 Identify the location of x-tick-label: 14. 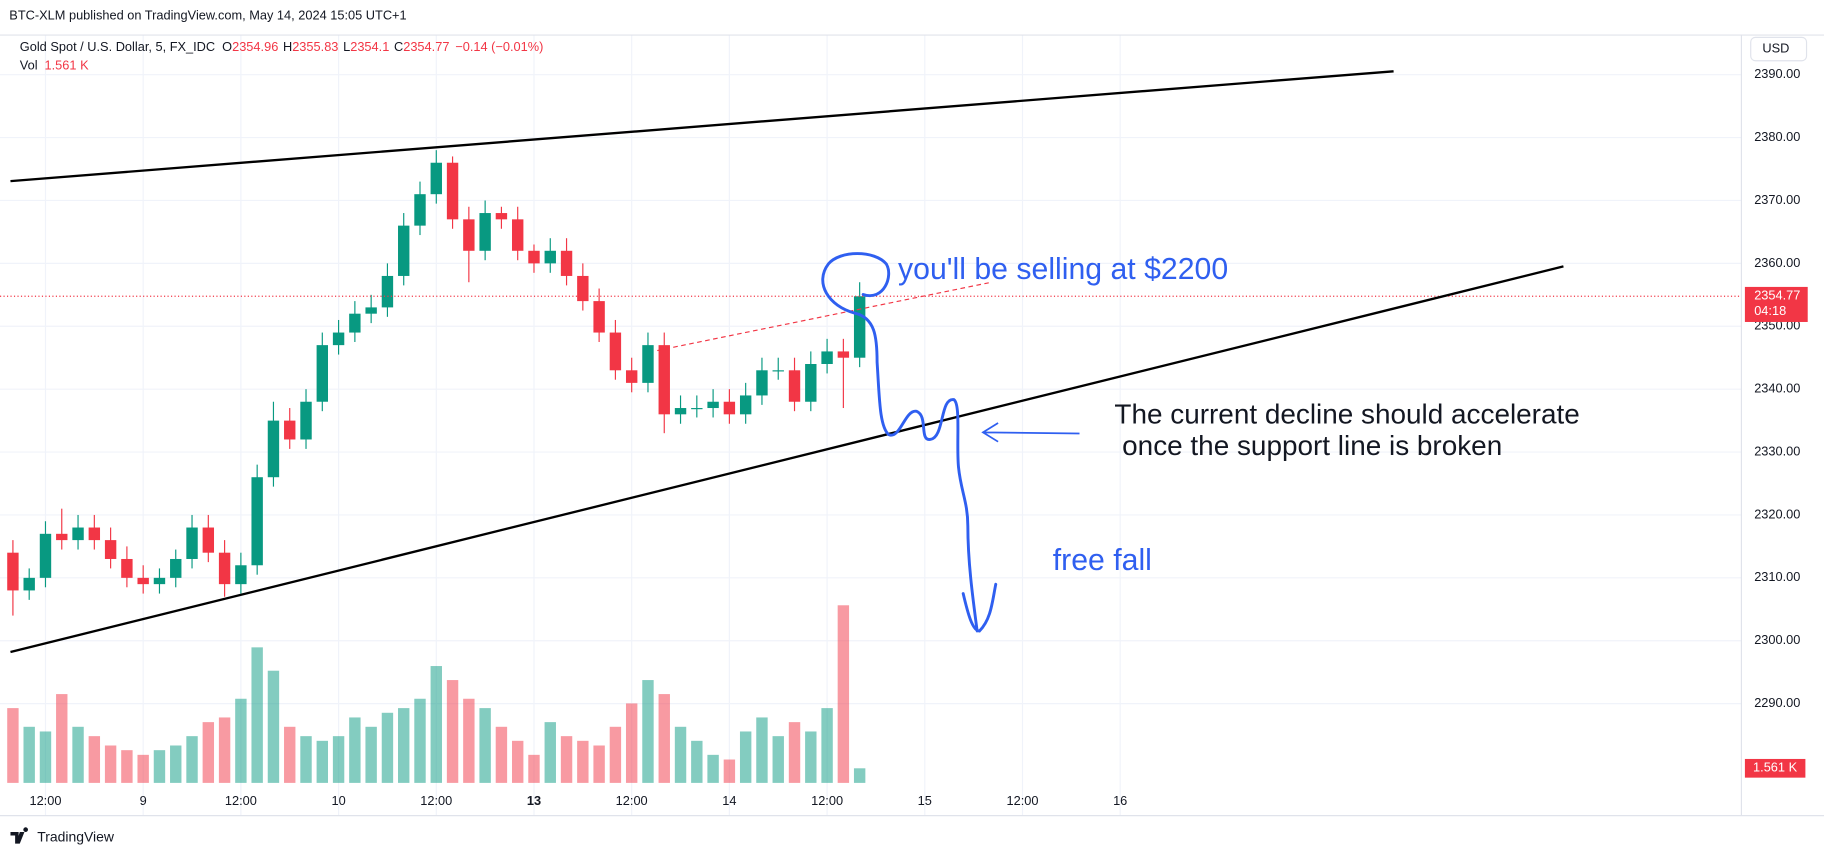
(729, 800).